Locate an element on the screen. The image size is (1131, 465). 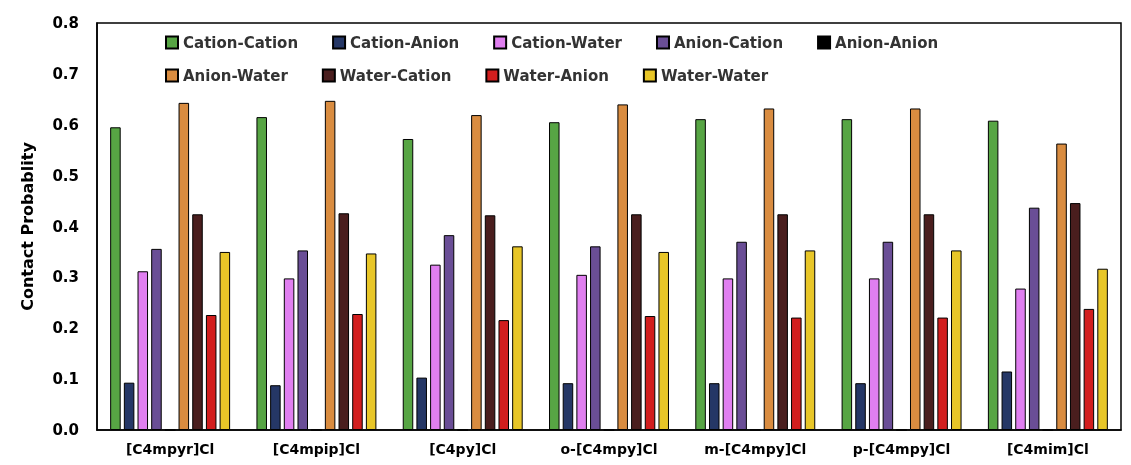
x-tick-label: [C4mpip]Cl is located at coordinates (316, 449).